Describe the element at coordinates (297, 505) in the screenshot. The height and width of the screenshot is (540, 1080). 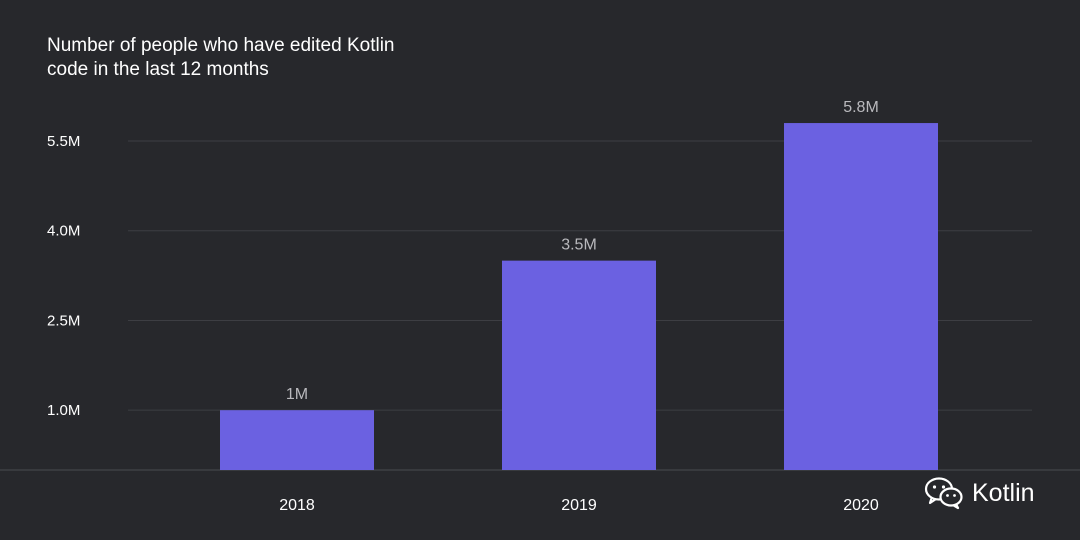
I see `x-tick-label: 2018` at that location.